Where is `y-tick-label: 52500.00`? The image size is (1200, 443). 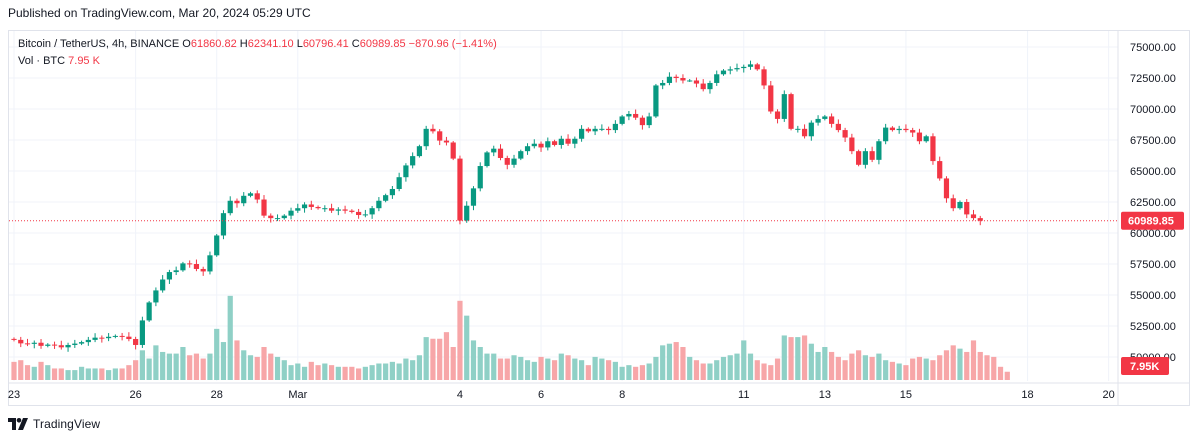 y-tick-label: 52500.00 is located at coordinates (1153, 327).